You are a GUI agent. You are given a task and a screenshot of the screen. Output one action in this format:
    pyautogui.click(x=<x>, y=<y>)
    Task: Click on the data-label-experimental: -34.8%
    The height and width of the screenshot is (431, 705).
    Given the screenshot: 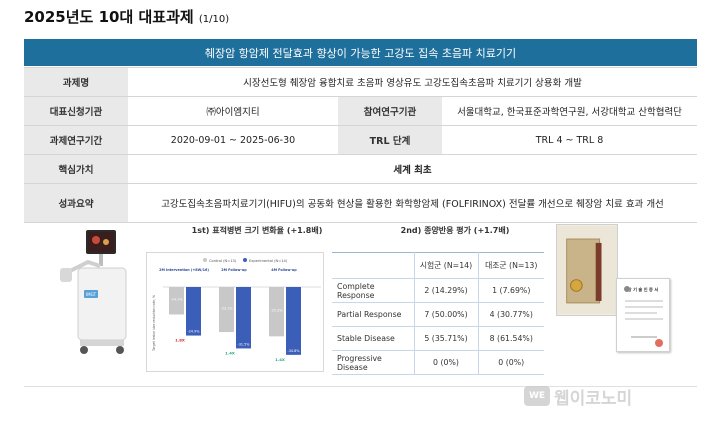 What is the action you would take?
    pyautogui.click(x=294, y=351)
    